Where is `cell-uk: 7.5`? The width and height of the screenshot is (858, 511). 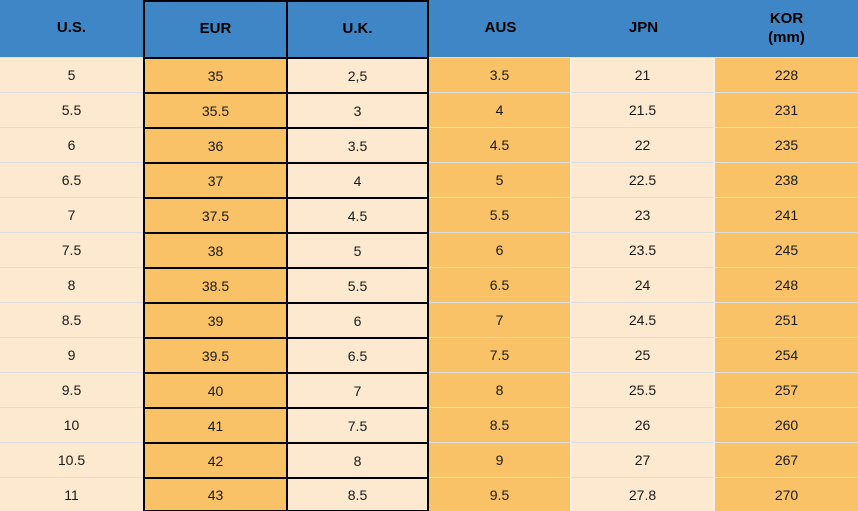
cell-uk: 7.5 is located at coordinates (357, 424).